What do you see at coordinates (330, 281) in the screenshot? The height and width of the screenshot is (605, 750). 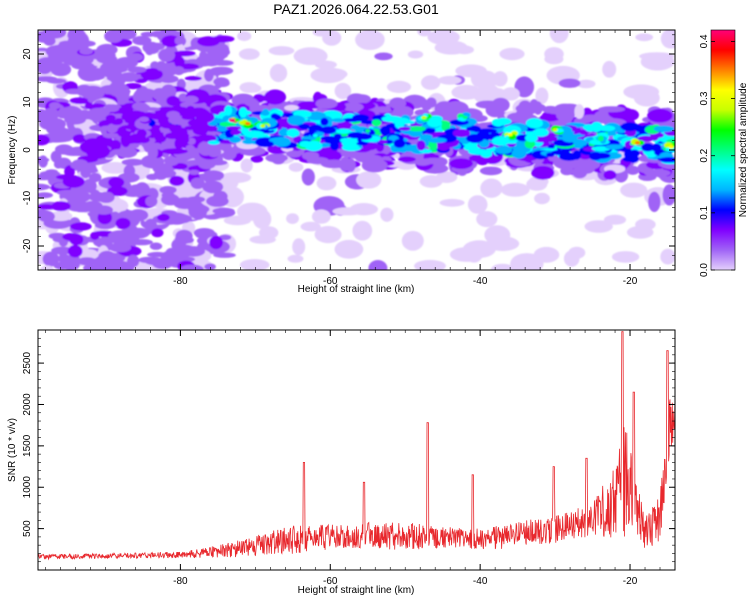 I see `x-tick-label: -60` at bounding box center [330, 281].